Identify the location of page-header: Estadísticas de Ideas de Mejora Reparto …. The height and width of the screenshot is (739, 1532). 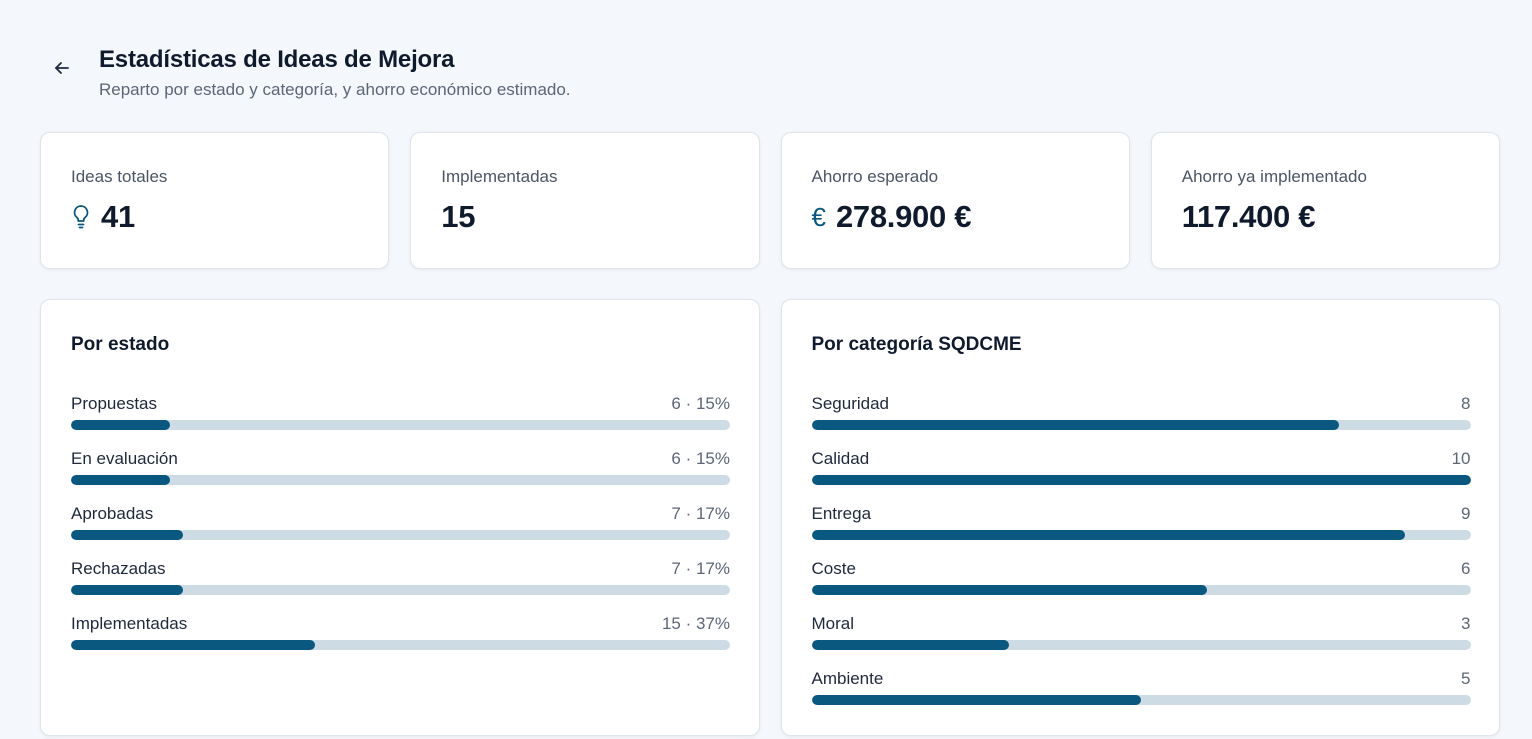
(770, 74).